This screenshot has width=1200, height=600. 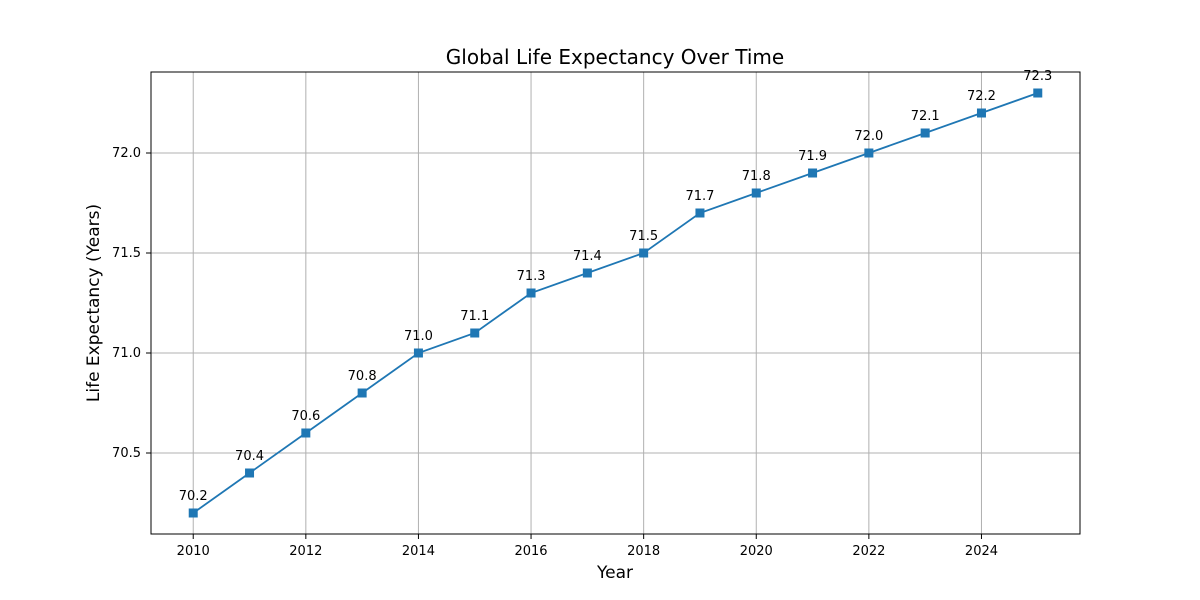 What do you see at coordinates (869, 153) in the screenshot?
I see `data-point-2022` at bounding box center [869, 153].